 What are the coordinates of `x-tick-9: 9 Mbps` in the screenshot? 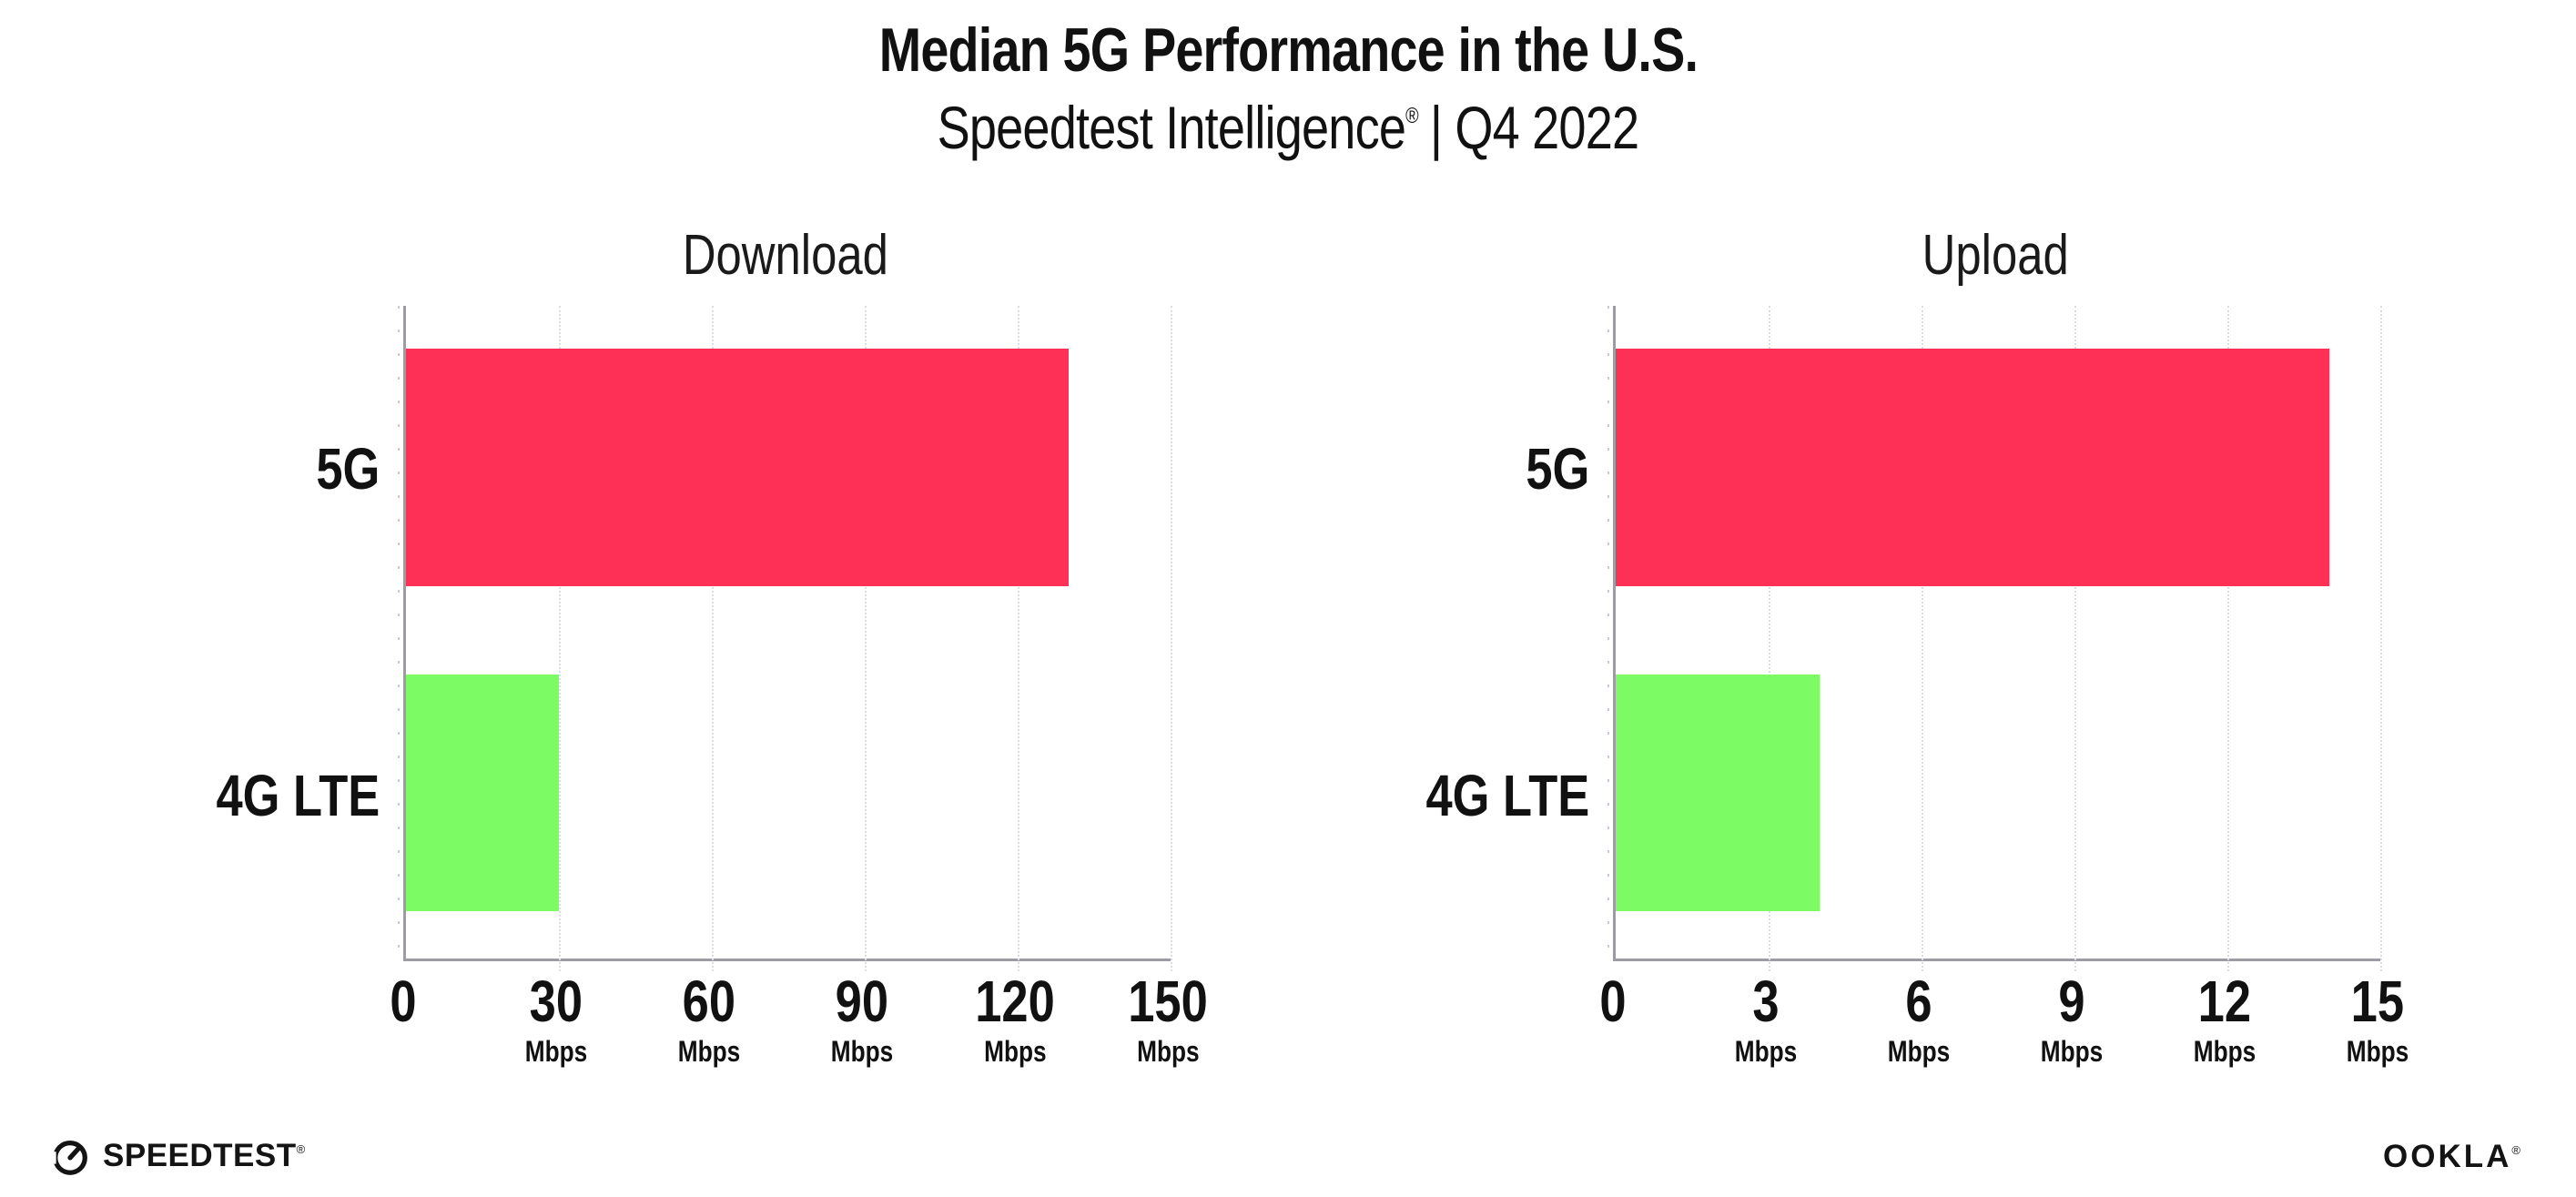 It's located at (2071, 1019).